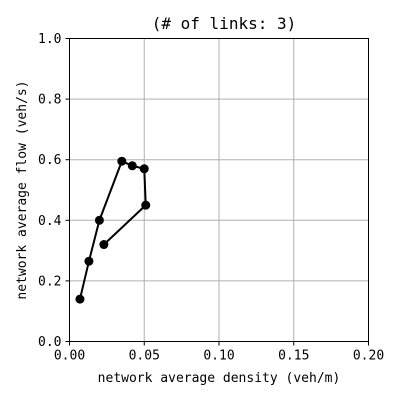 The image size is (400, 400). Describe the element at coordinates (49, 342) in the screenshot. I see `y-tick-label: 0.0` at that location.